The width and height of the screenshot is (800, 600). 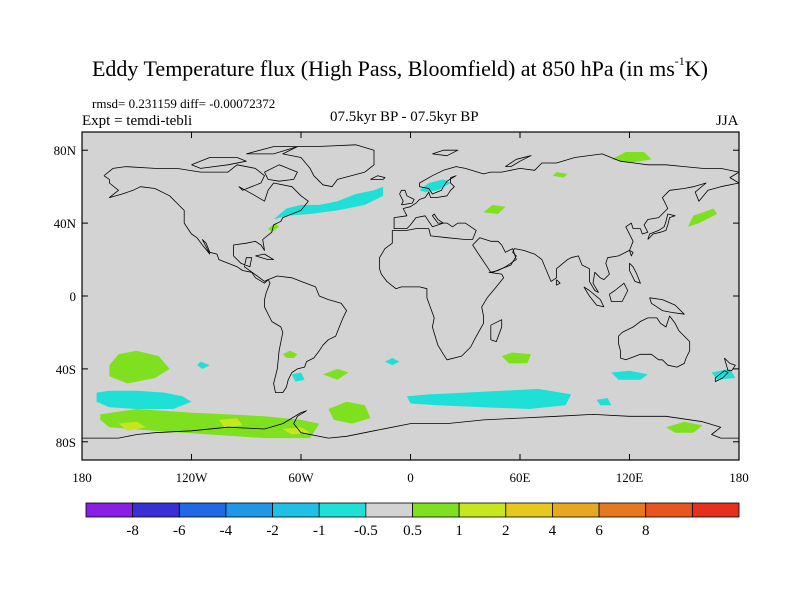 What do you see at coordinates (203, 365) in the screenshot?
I see `region-south-pacific-mid-negative` at bounding box center [203, 365].